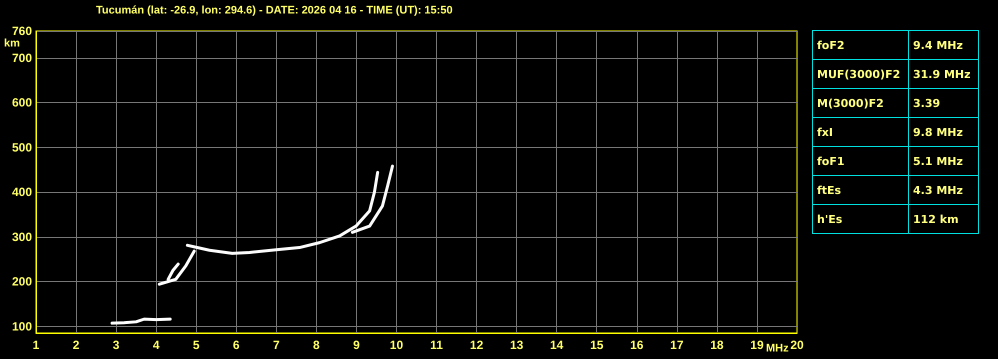  Describe the element at coordinates (517, 345) in the screenshot. I see `x-tick-label: 13` at that location.